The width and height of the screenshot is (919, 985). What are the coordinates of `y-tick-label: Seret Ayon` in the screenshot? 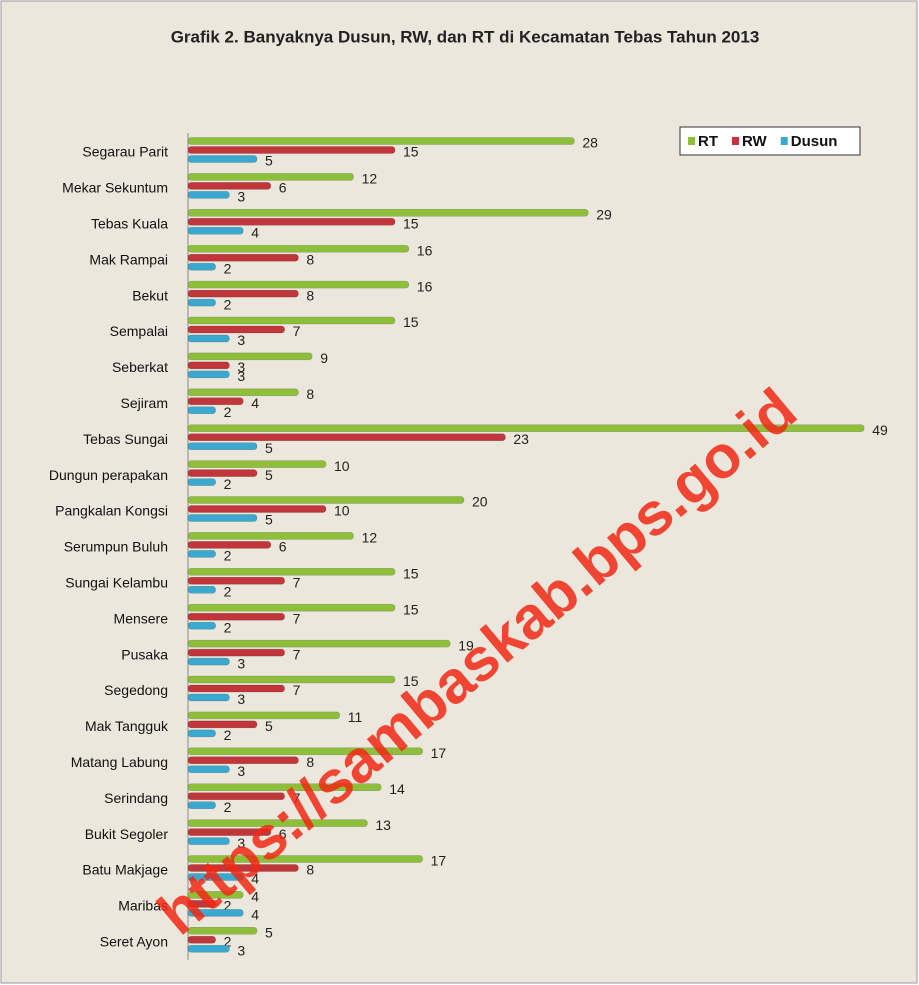 It's located at (134, 942).